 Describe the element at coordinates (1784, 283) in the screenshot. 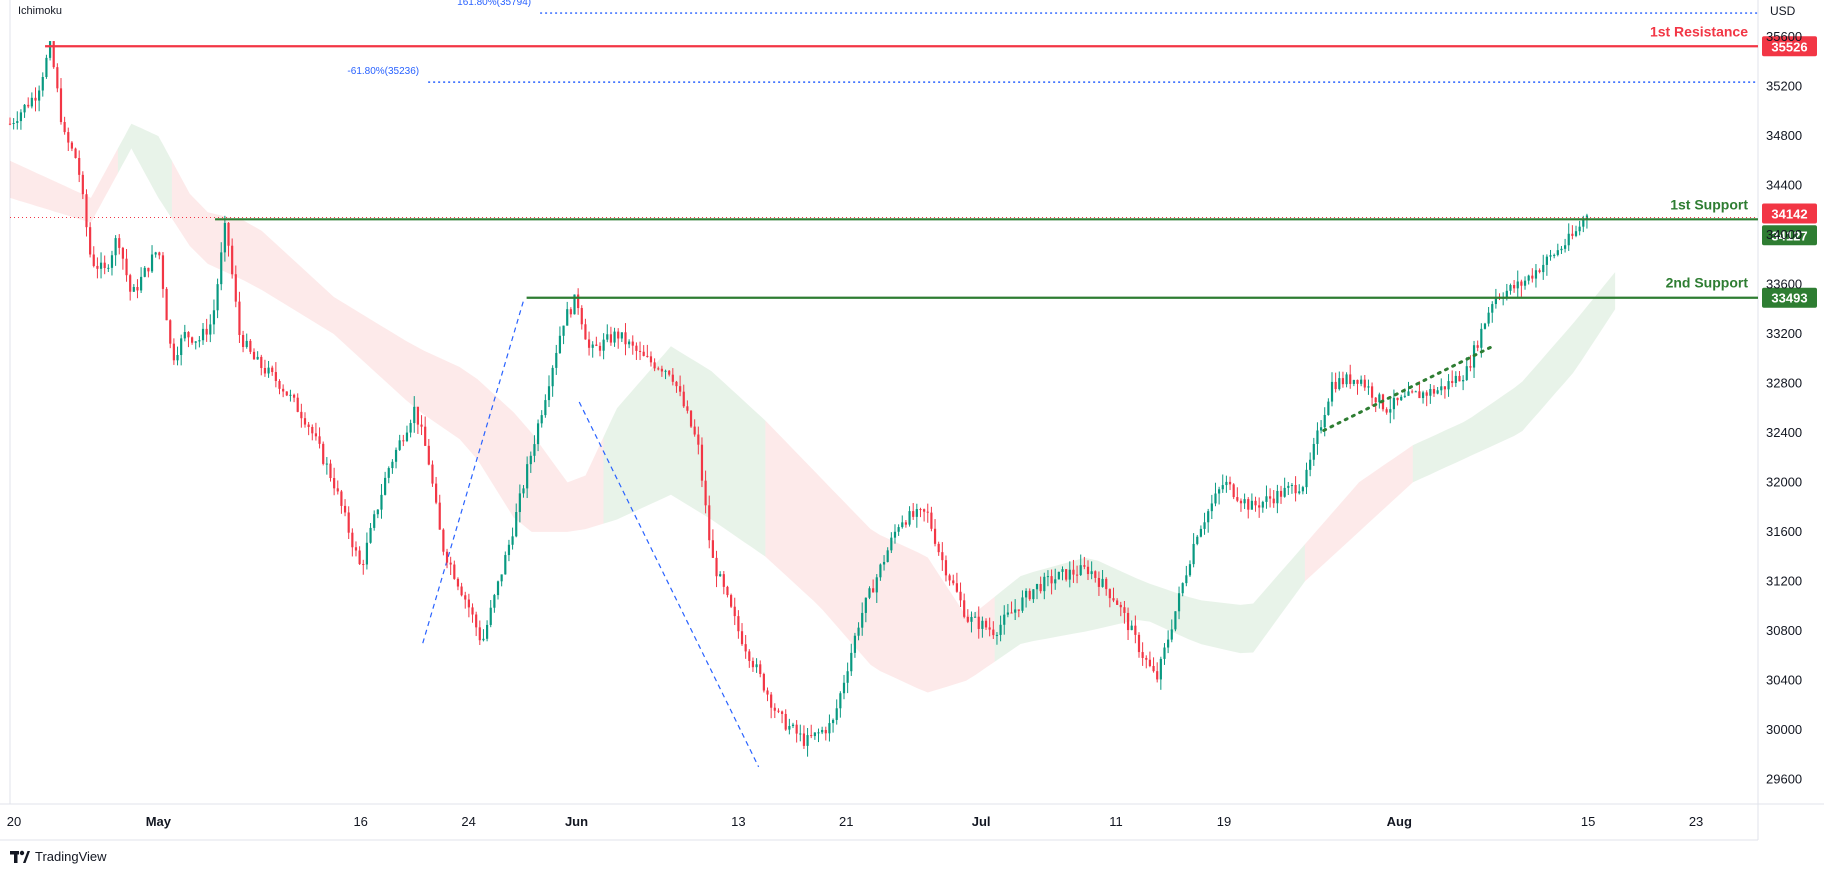

I see `y-tick-label: 33600` at that location.